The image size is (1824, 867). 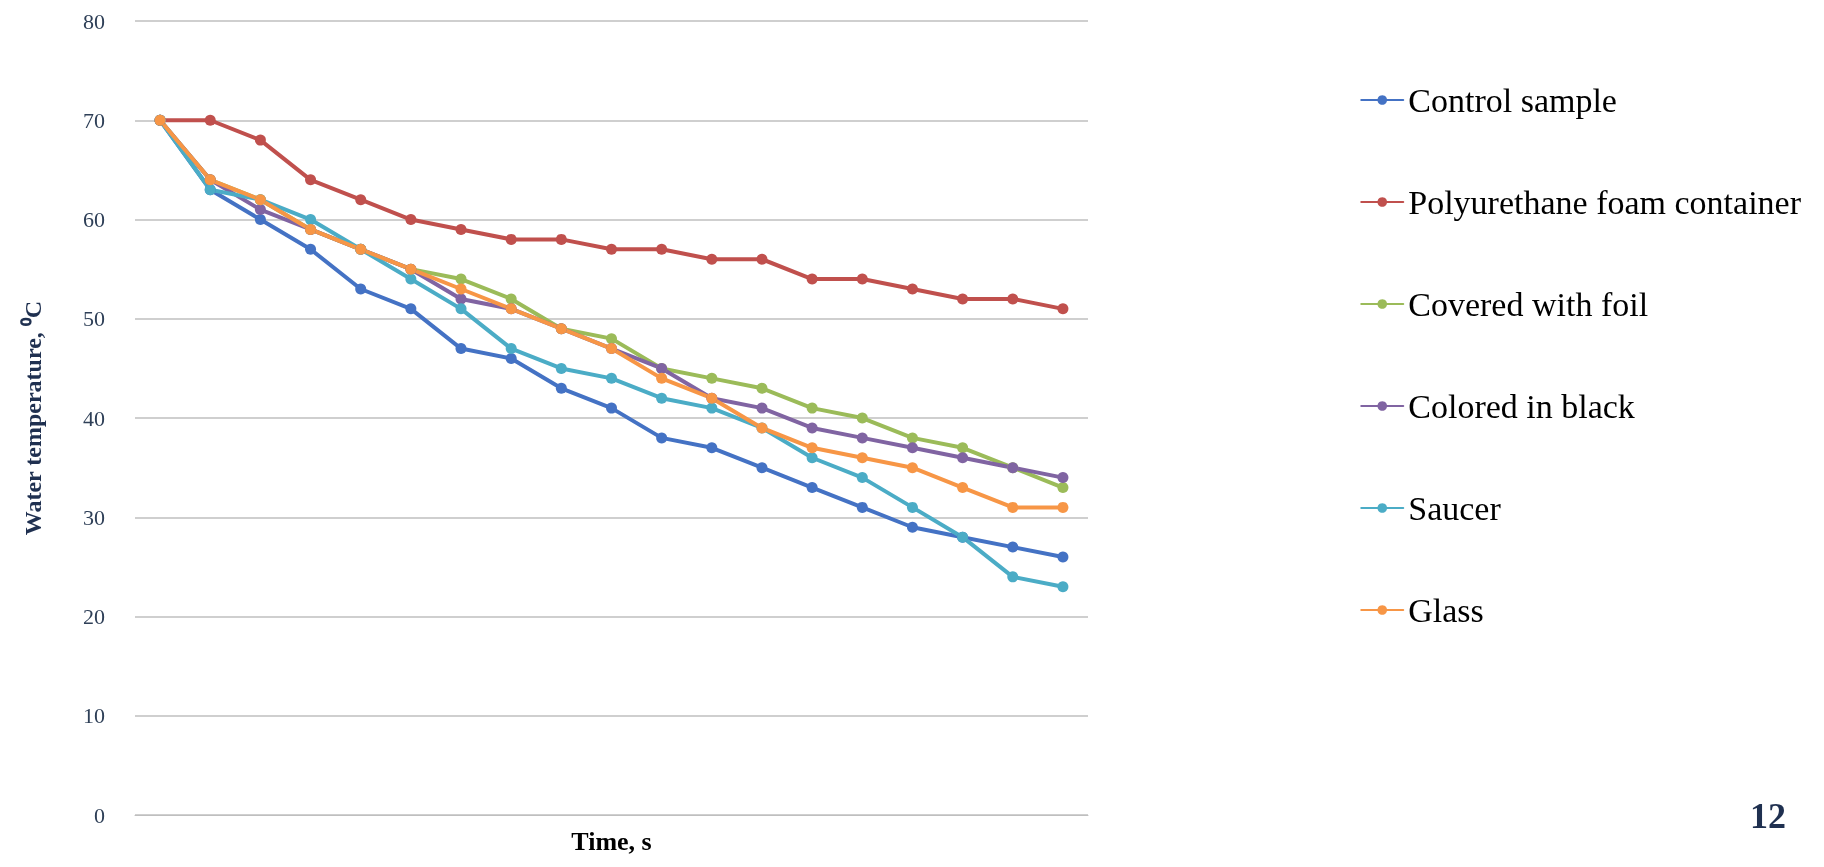 I want to click on y-tick-label: 50, so click(x=94, y=319).